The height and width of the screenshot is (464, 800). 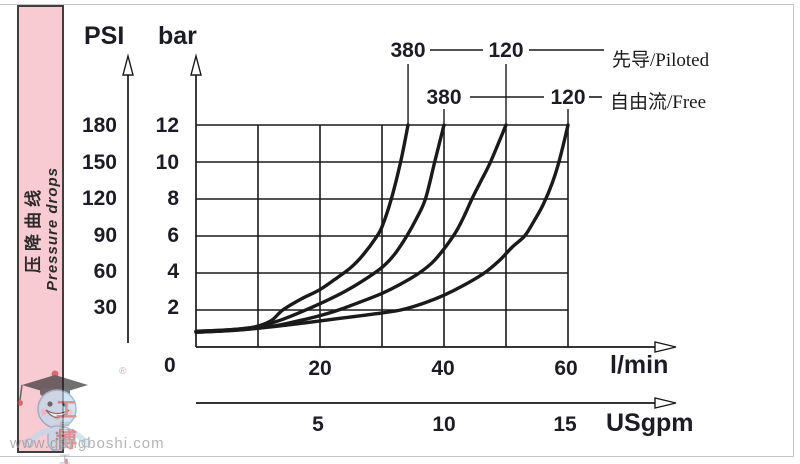 I want to click on side-banner-text: 压降曲线 Pressure drops, so click(x=41, y=229).